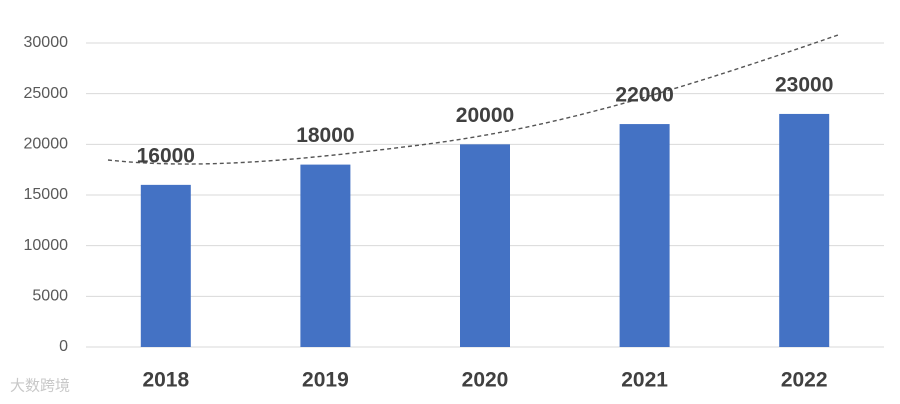 The height and width of the screenshot is (404, 900). Describe the element at coordinates (644, 95) in the screenshot. I see `data-label: 22000` at that location.